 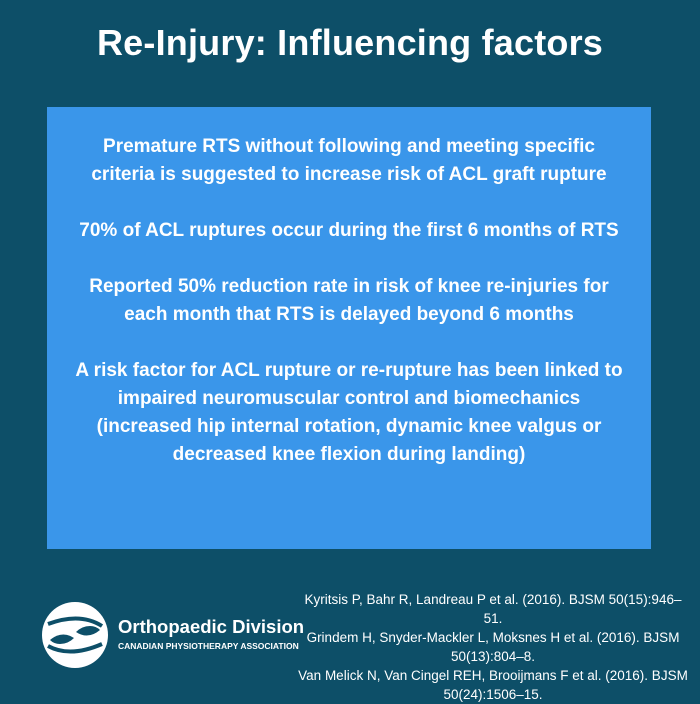 What do you see at coordinates (350, 42) in the screenshot?
I see `page-title: Re-Injury: Influencing factors` at bounding box center [350, 42].